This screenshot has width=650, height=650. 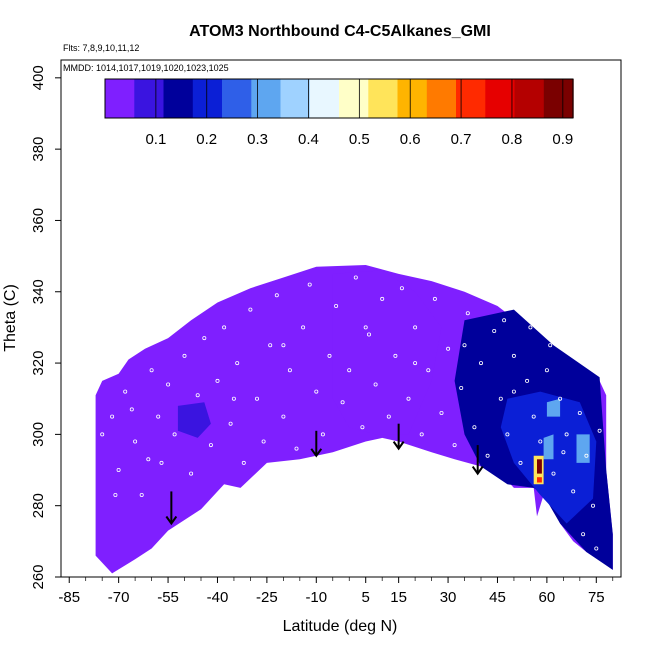 What do you see at coordinates (336, 591) in the screenshot?
I see `x-axis: -85 -70 -55 -40 -25 -10 5 15 30 45 60 75` at bounding box center [336, 591].